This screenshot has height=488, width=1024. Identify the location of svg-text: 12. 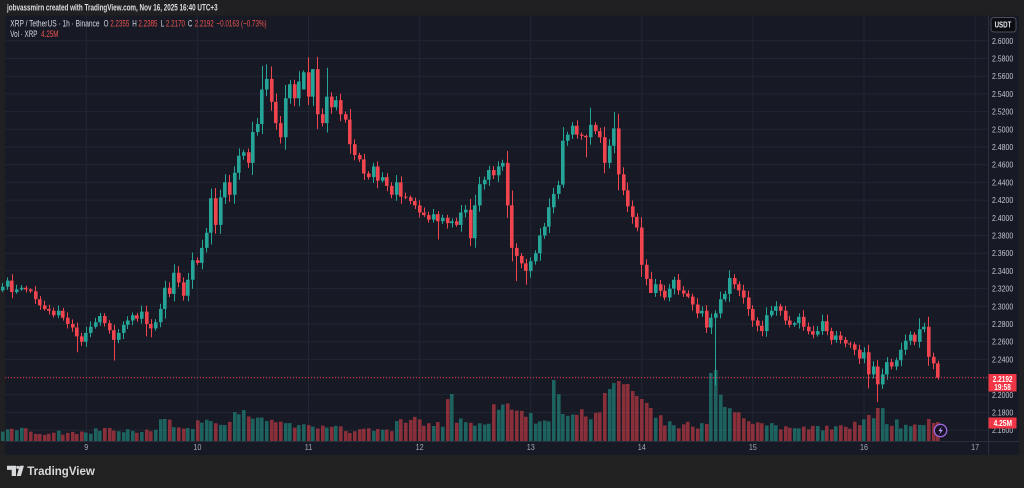
(420, 447).